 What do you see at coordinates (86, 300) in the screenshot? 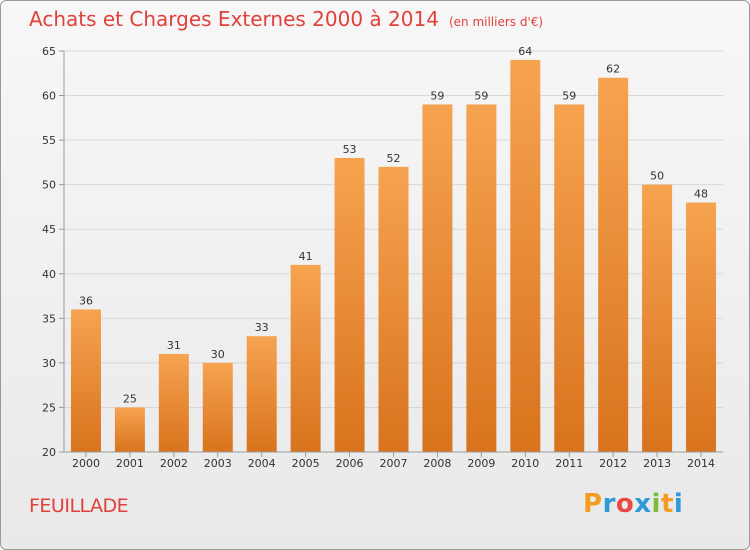
I see `data-label: 36` at bounding box center [86, 300].